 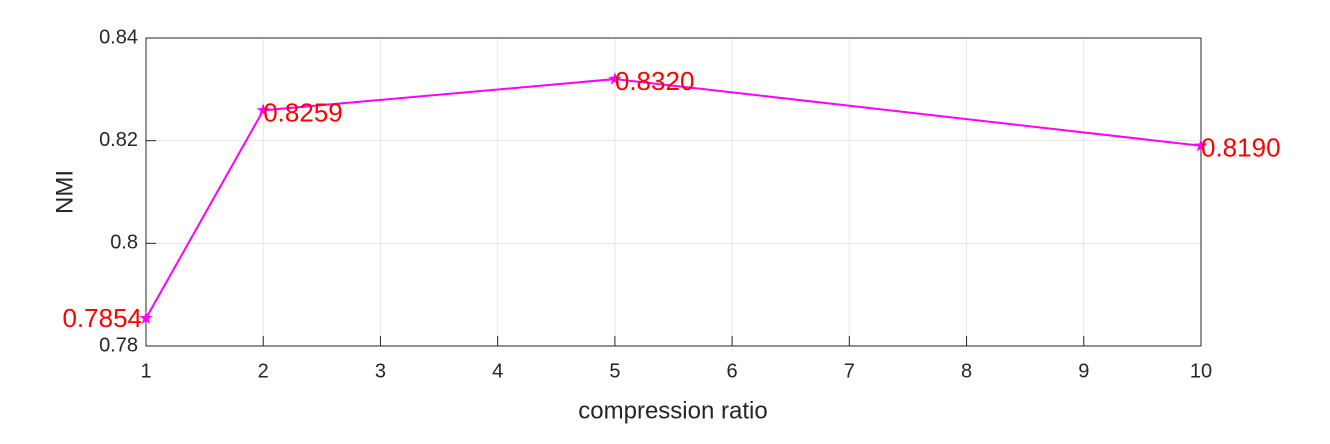 I want to click on x-tick-label: 1, so click(x=145, y=371).